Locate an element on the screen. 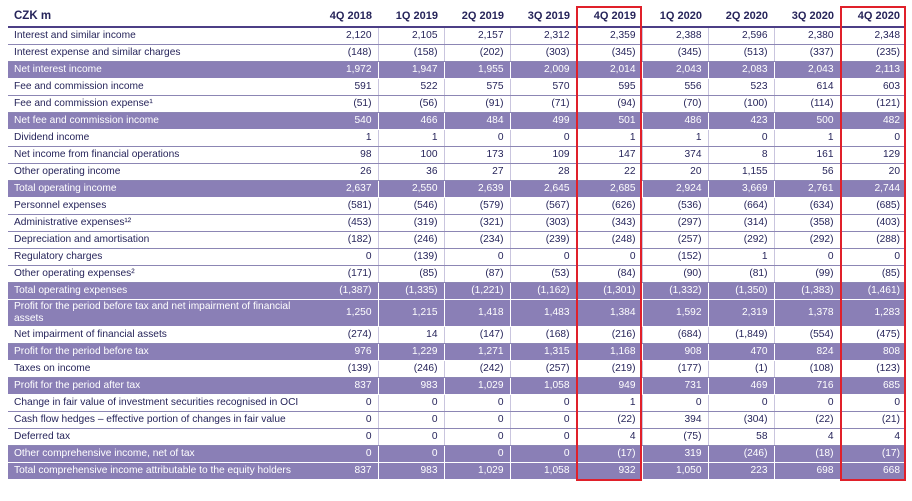 This screenshot has height=501, width=912. row-value: 469 is located at coordinates (740, 386).